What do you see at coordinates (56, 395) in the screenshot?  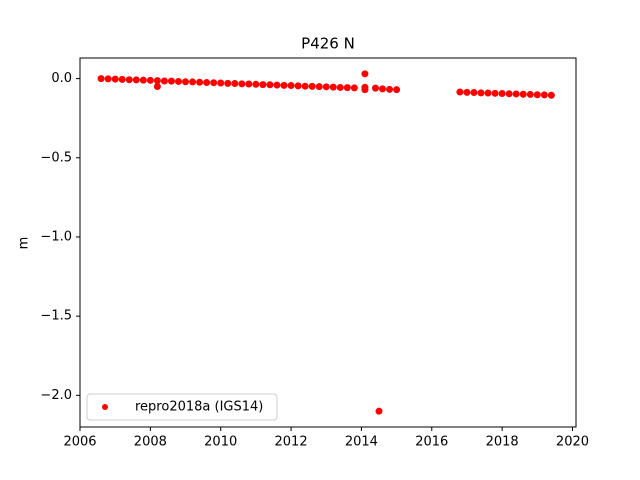 I see `y-tick-label: −2.0` at bounding box center [56, 395].